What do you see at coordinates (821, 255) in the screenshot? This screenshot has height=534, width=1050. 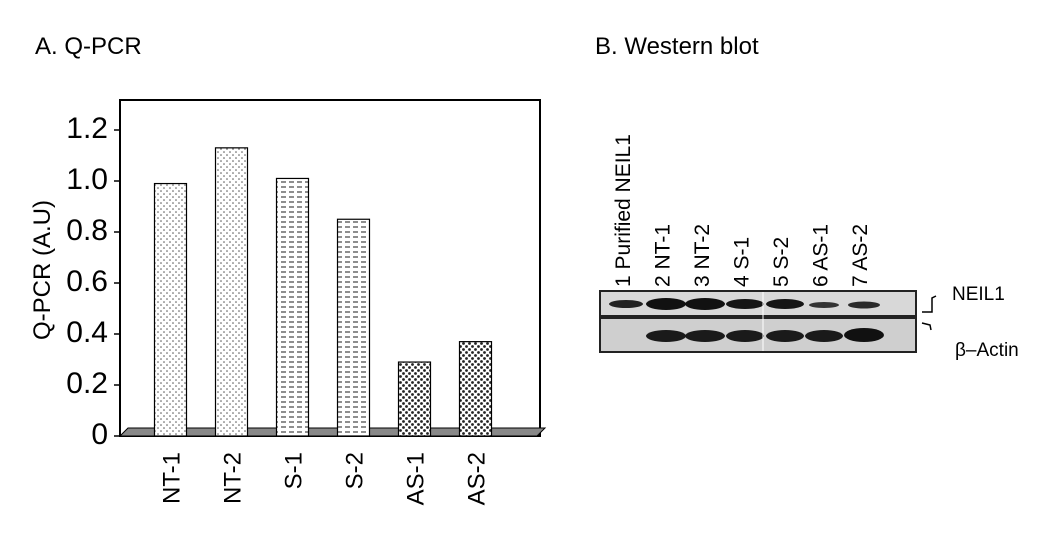 I see `lane-label: 6 AS-1` at bounding box center [821, 255].